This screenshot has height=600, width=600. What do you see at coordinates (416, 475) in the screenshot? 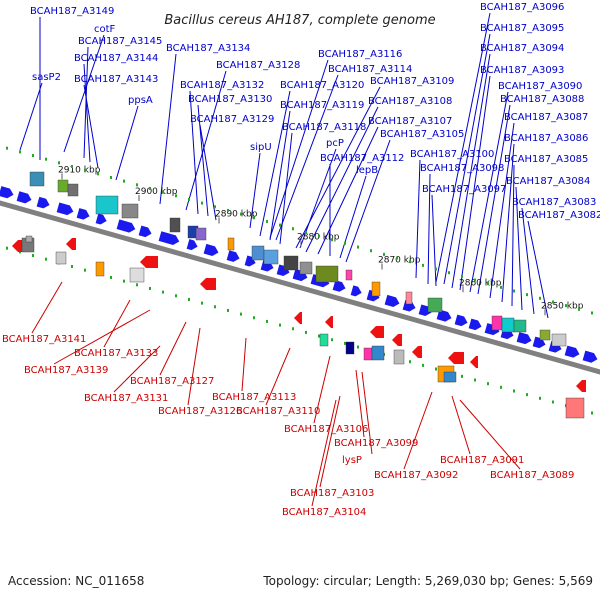
I see `reverse-gene-label: BCAH187_A3092` at bounding box center [416, 475].